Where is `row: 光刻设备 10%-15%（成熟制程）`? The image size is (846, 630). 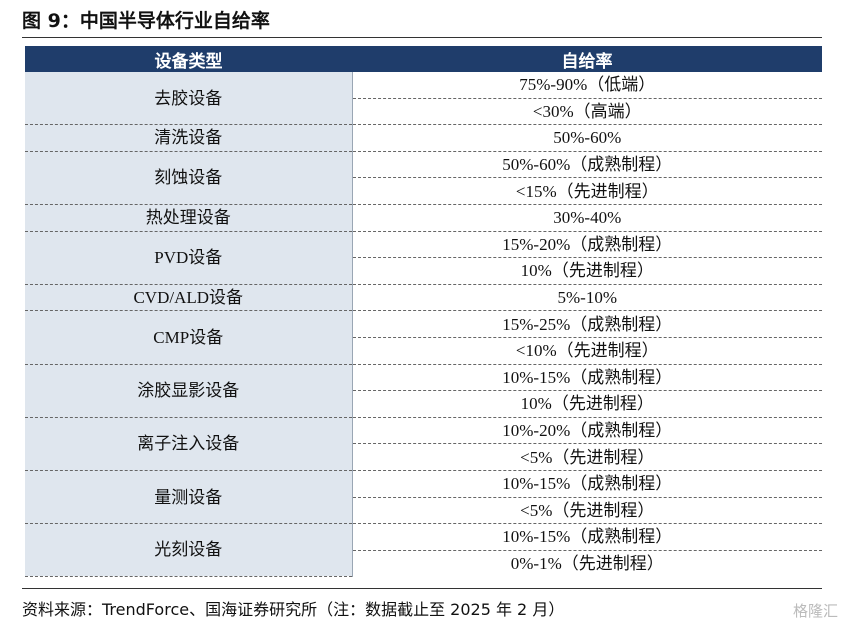
row: 光刻设备 10%-15%（成熟制程） is located at coordinates (423, 550).